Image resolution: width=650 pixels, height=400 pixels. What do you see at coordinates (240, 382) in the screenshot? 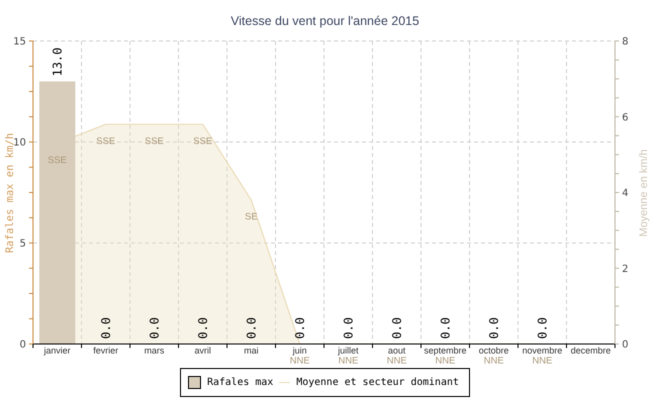
I see `legend-label: Rafales max` at bounding box center [240, 382].